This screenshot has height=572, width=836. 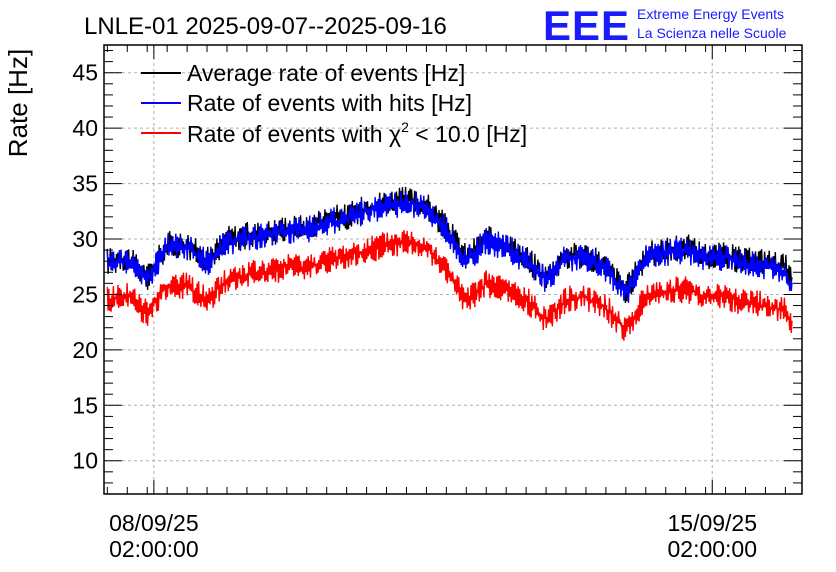 I want to click on logo-text-line1: Extreme Energy Events, so click(x=711, y=14).